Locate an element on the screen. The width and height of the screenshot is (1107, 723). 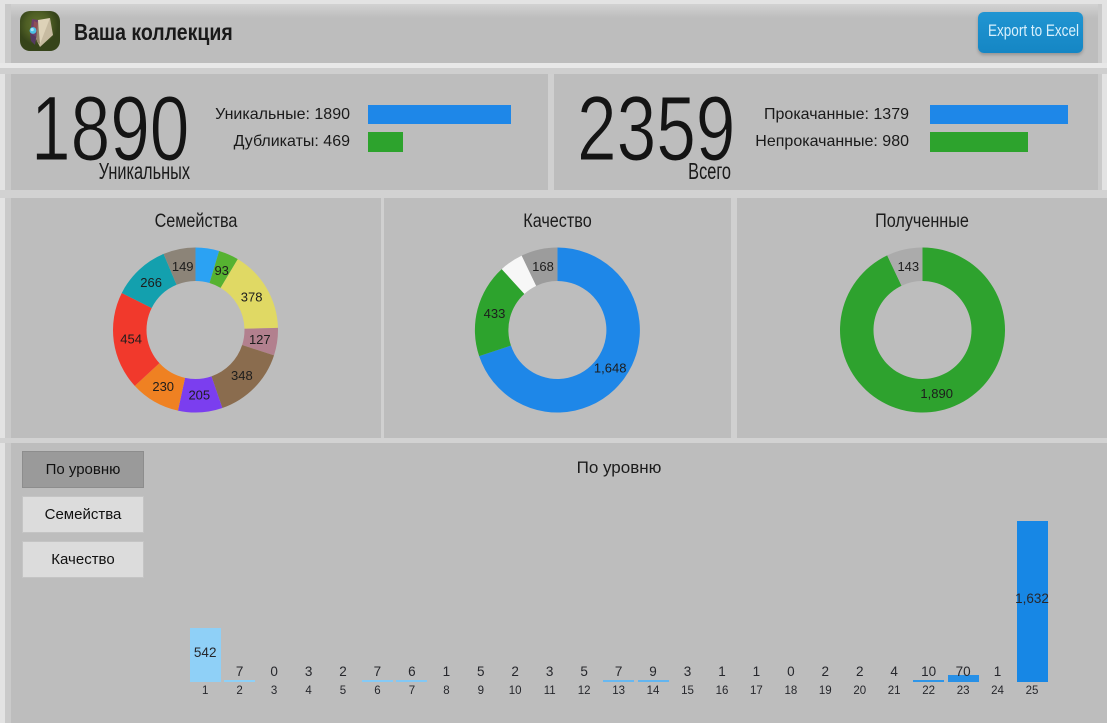
svg-text: 93 is located at coordinates (221, 270).